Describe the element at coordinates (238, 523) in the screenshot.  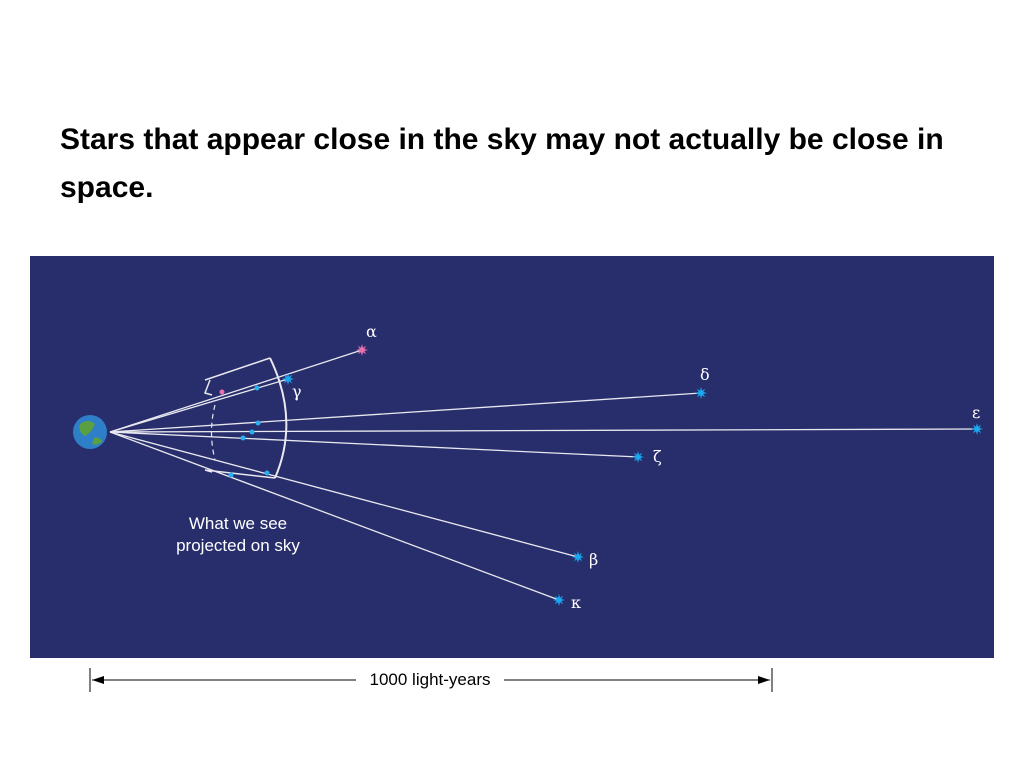
I see `caption-line: What we see` at that location.